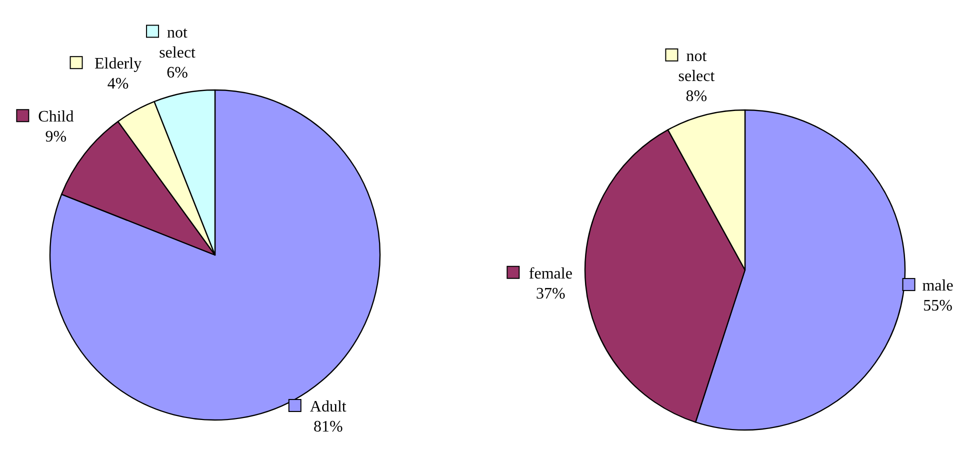  What do you see at coordinates (118, 64) in the screenshot?
I see `legend-label: Elderly` at bounding box center [118, 64].